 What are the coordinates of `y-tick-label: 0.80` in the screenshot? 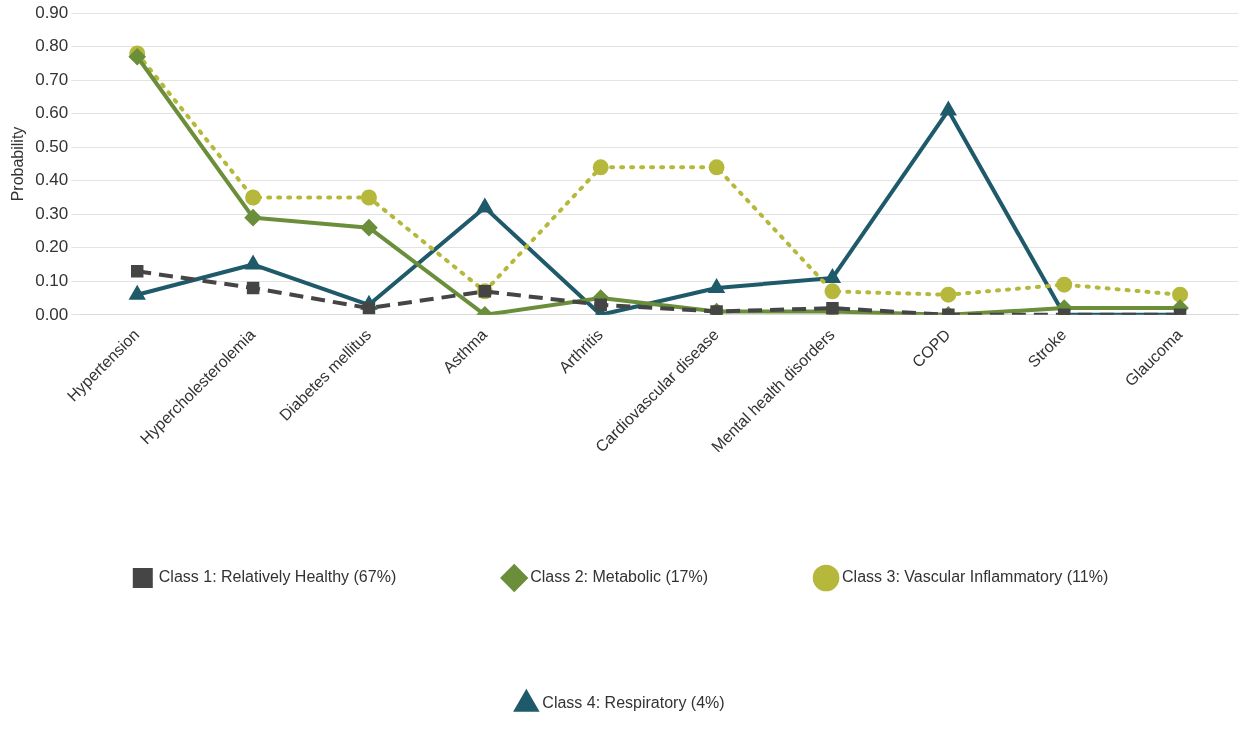 It's located at (52, 46).